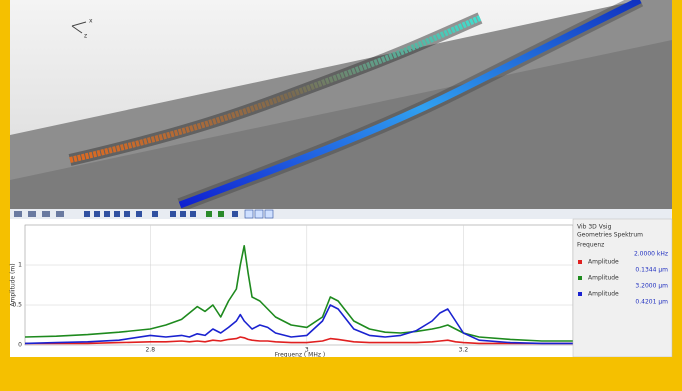 The image size is (682, 391). I want to click on toolbar-bg, so click(341, 214).